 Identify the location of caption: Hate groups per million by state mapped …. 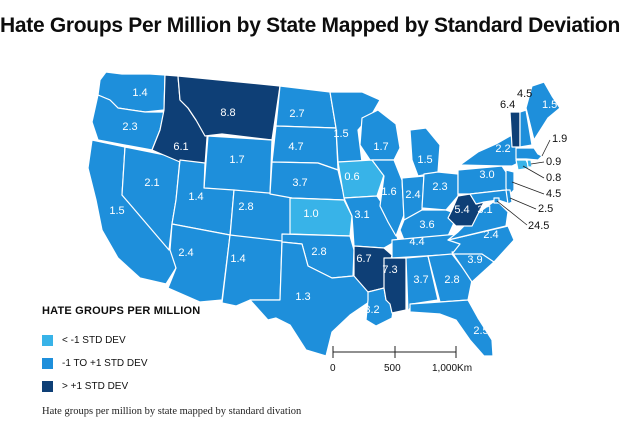
(172, 411).